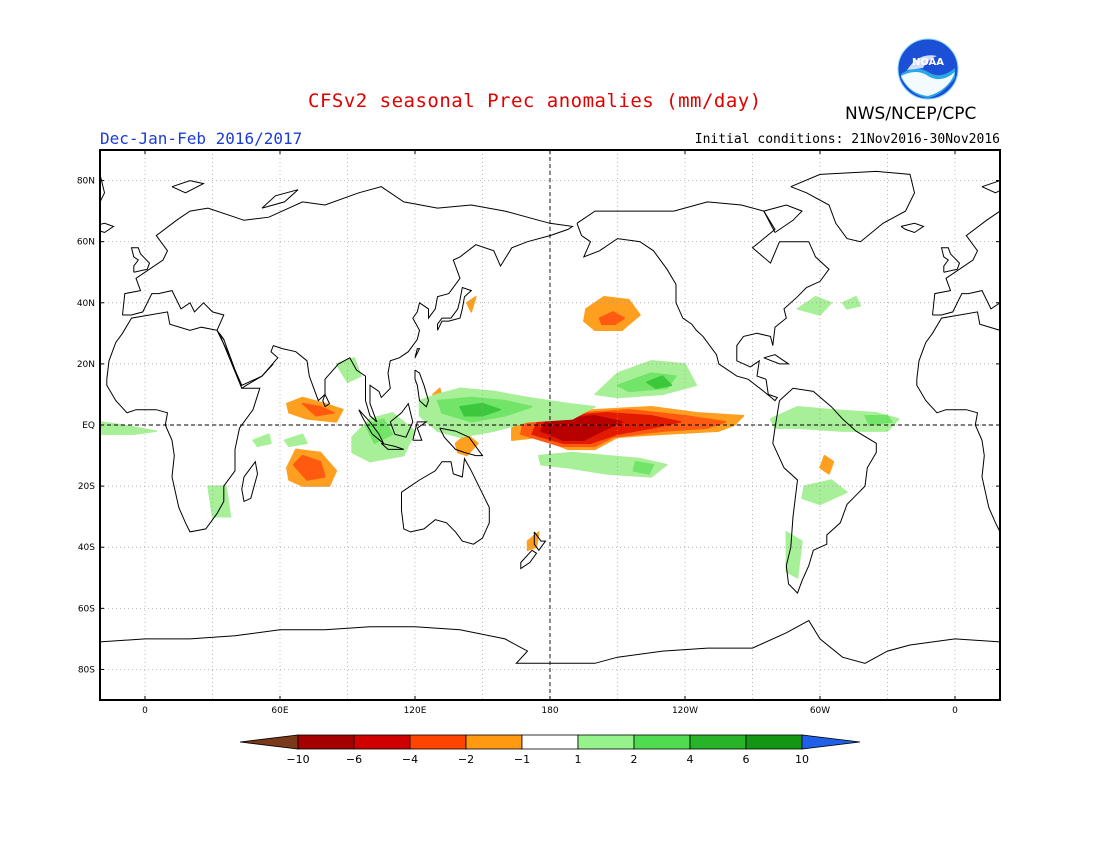 The width and height of the screenshot is (1100, 850). Describe the element at coordinates (928, 69) in the screenshot. I see `noaa-logo: NOAA` at that location.